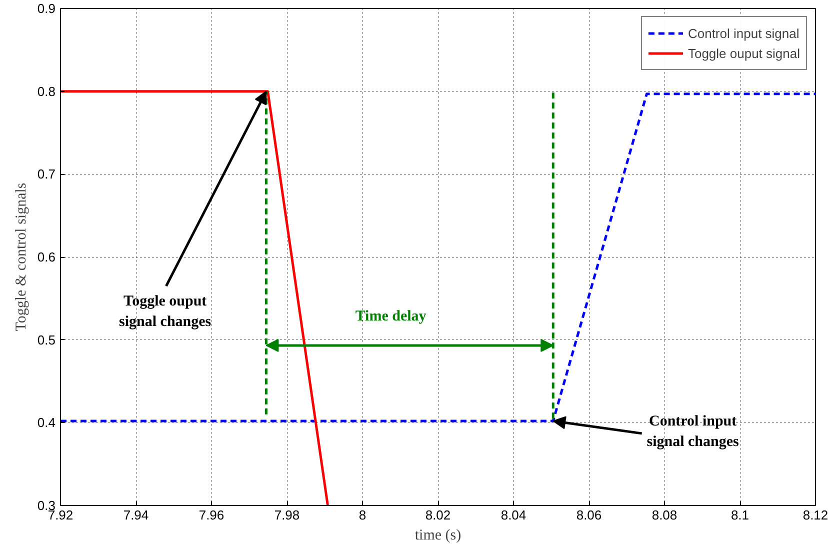 The width and height of the screenshot is (833, 546). Describe the element at coordinates (211, 515) in the screenshot. I see `x-tick-label: 7.96` at that location.